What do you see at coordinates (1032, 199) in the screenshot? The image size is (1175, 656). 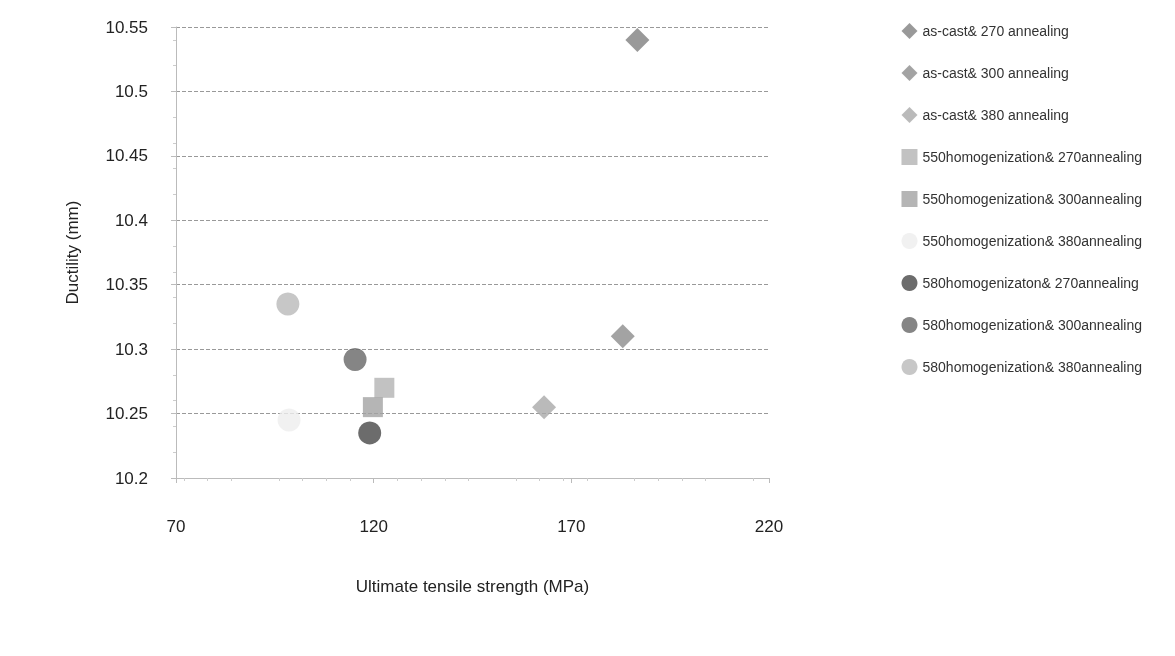 I see `legend-label: 550homogenization& 300annealing` at bounding box center [1032, 199].